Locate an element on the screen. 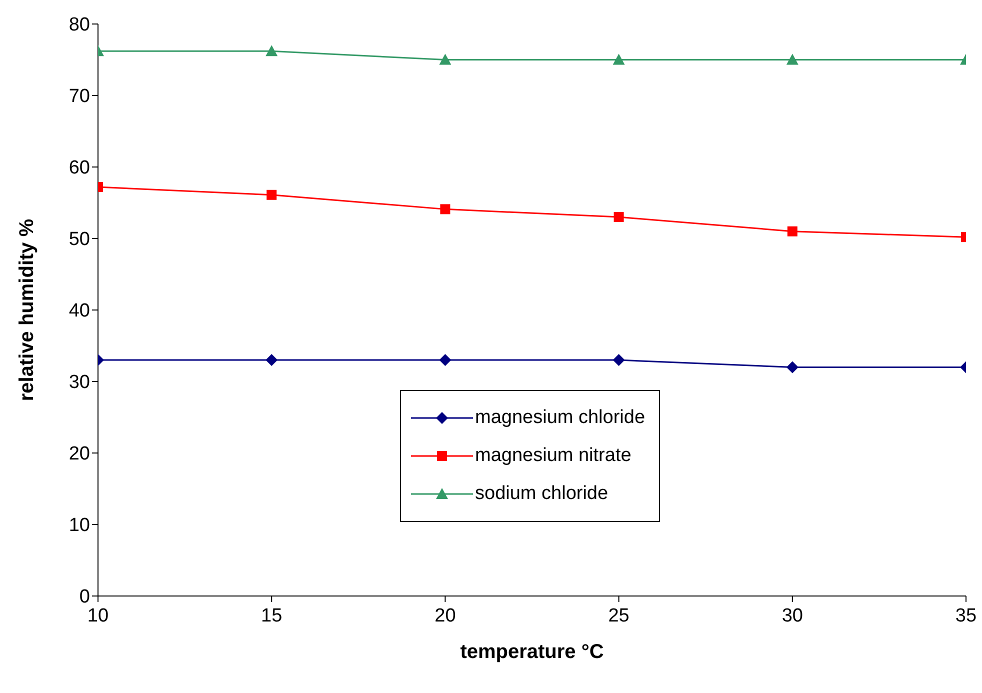  y-tick-label: 80 is located at coordinates (79, 25).